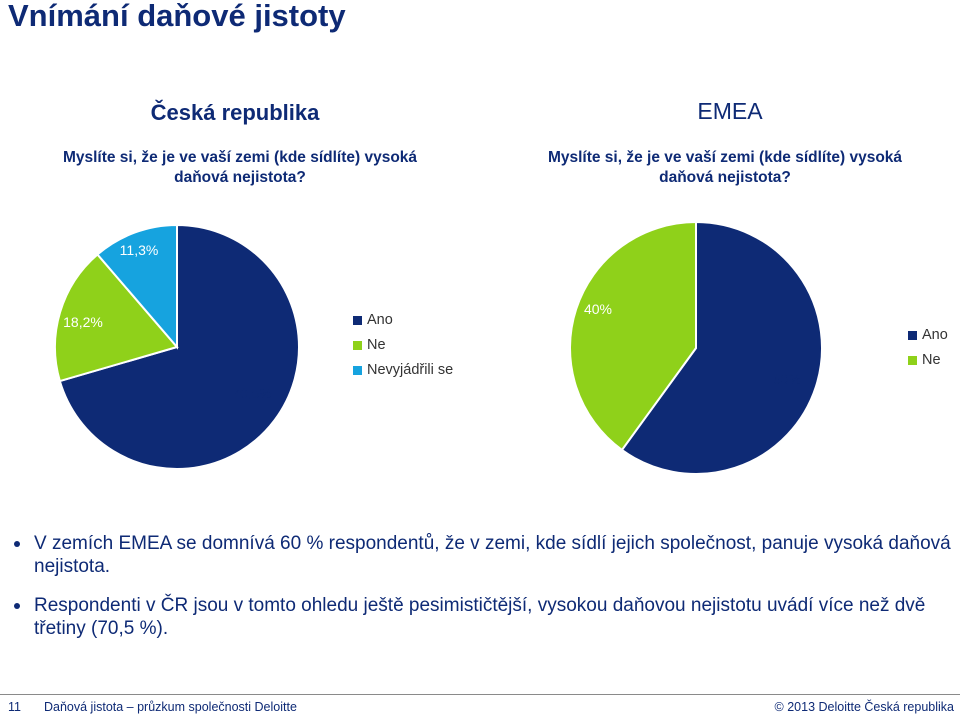 The width and height of the screenshot is (960, 719). I want to click on emea-data-label: 60%, so click(787, 379).